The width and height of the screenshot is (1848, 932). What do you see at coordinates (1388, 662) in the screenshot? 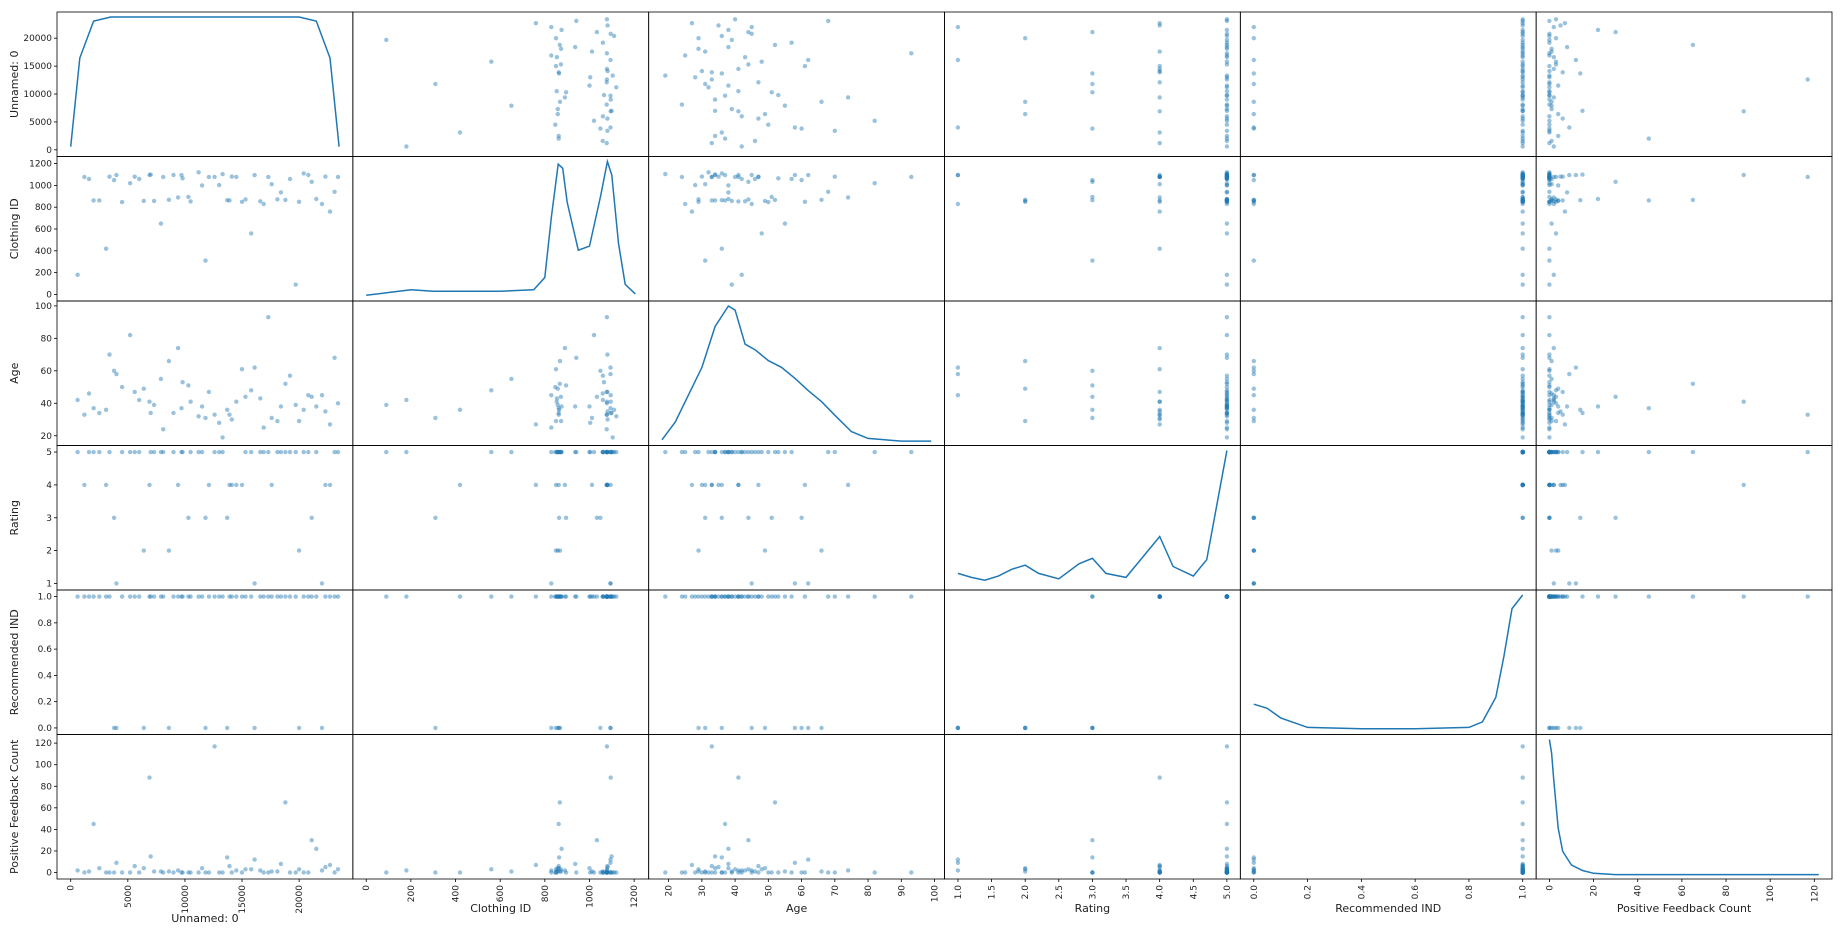
I see `panel-frame` at bounding box center [1388, 662].